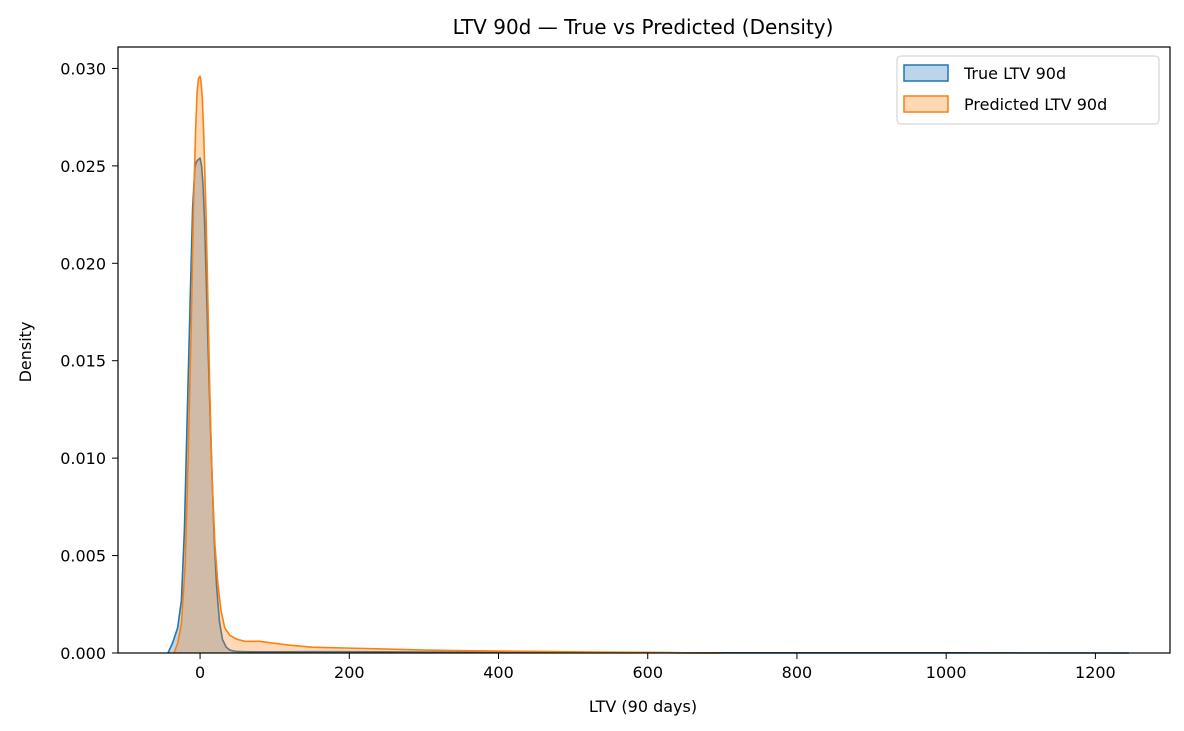 Image resolution: width=1184 pixels, height=731 pixels. I want to click on x-axis-label: LTV (90 days), so click(643, 706).